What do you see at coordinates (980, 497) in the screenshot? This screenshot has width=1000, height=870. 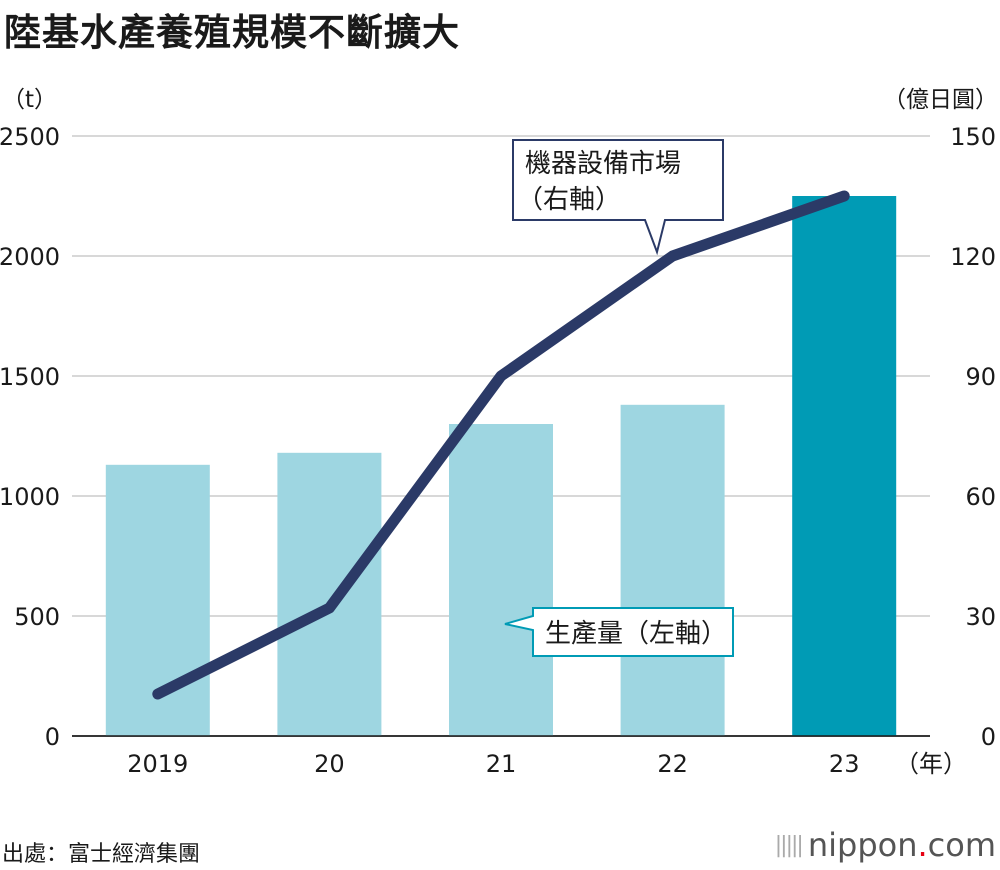 I see `right-tick-label: 60` at bounding box center [980, 497].